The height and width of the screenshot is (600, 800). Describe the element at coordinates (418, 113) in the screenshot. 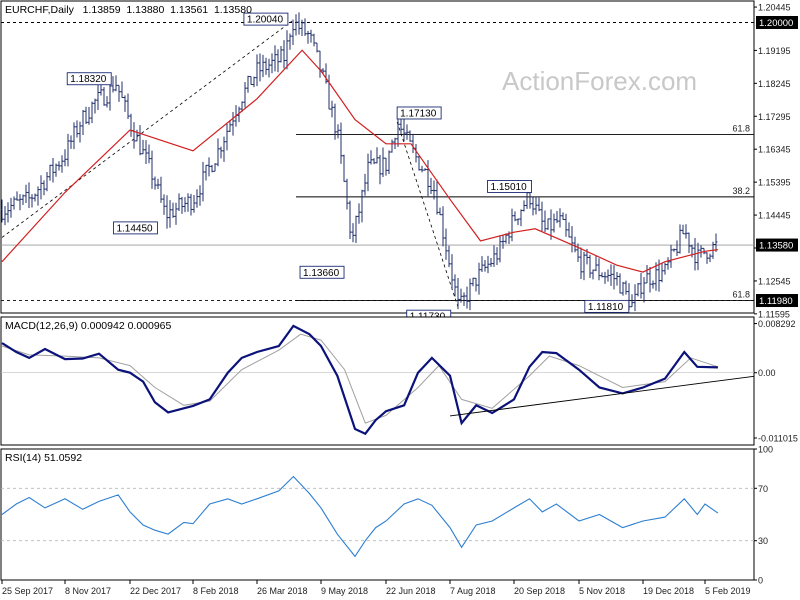

I see `swing-label-text: 1.17130` at that location.